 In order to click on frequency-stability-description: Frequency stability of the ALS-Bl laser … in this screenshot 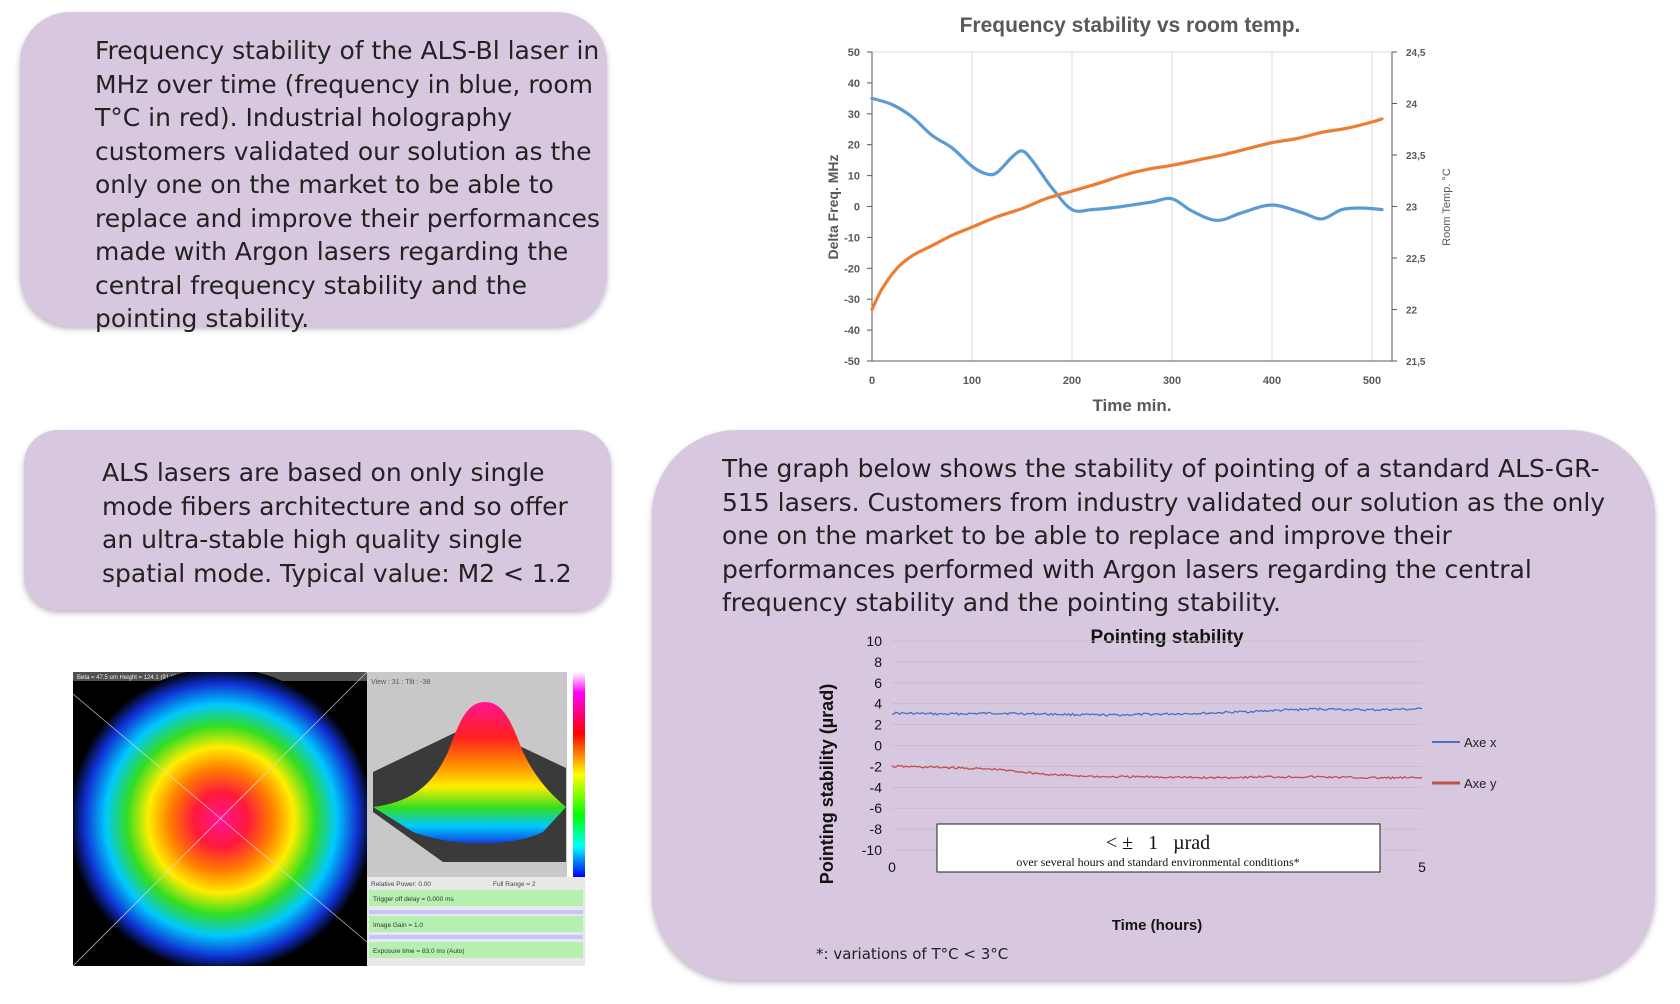, I will do `click(347, 184)`.